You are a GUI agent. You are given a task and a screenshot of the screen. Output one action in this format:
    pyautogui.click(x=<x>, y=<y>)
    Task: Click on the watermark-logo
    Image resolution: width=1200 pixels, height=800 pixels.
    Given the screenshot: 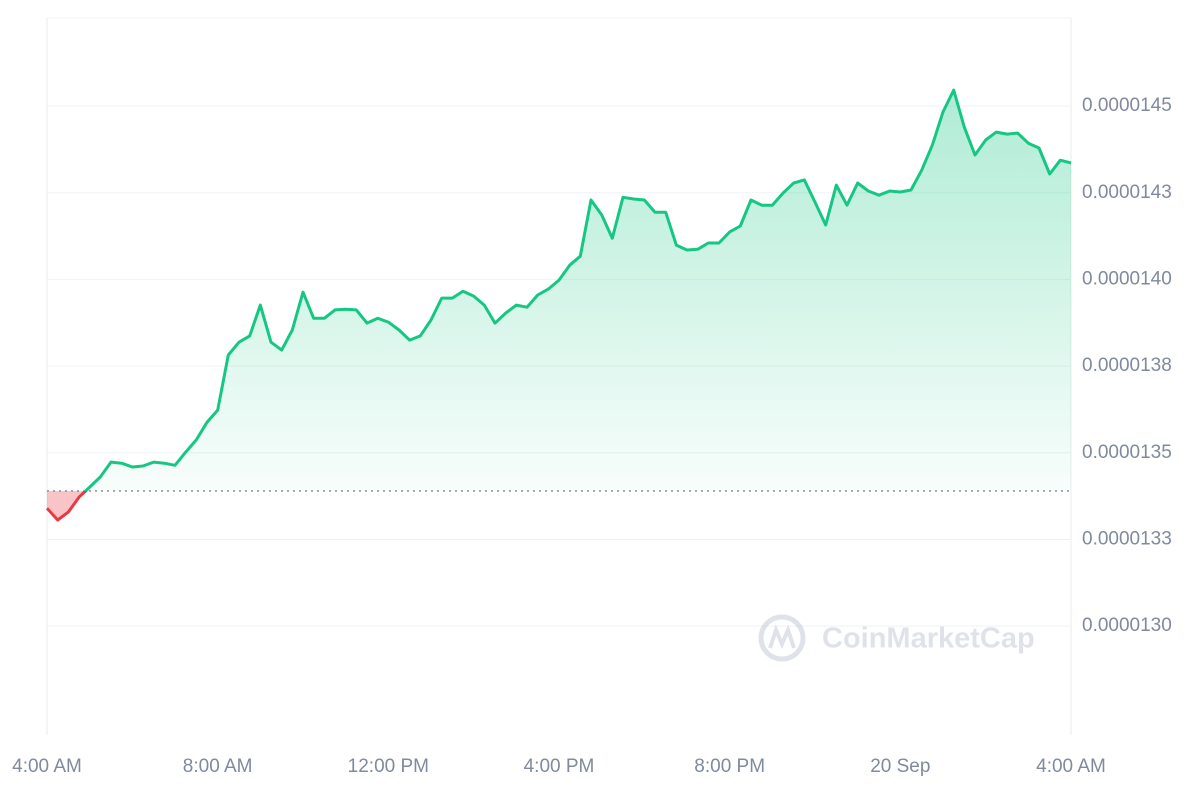 What is the action you would take?
    pyautogui.click(x=782, y=638)
    